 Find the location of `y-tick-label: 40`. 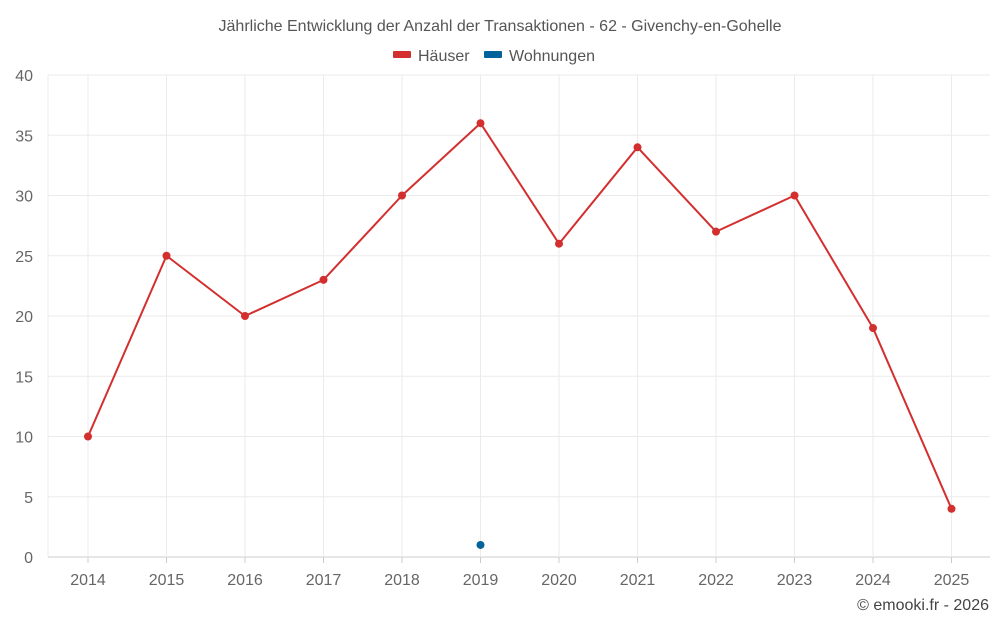

y-tick-label: 40 is located at coordinates (24, 76).